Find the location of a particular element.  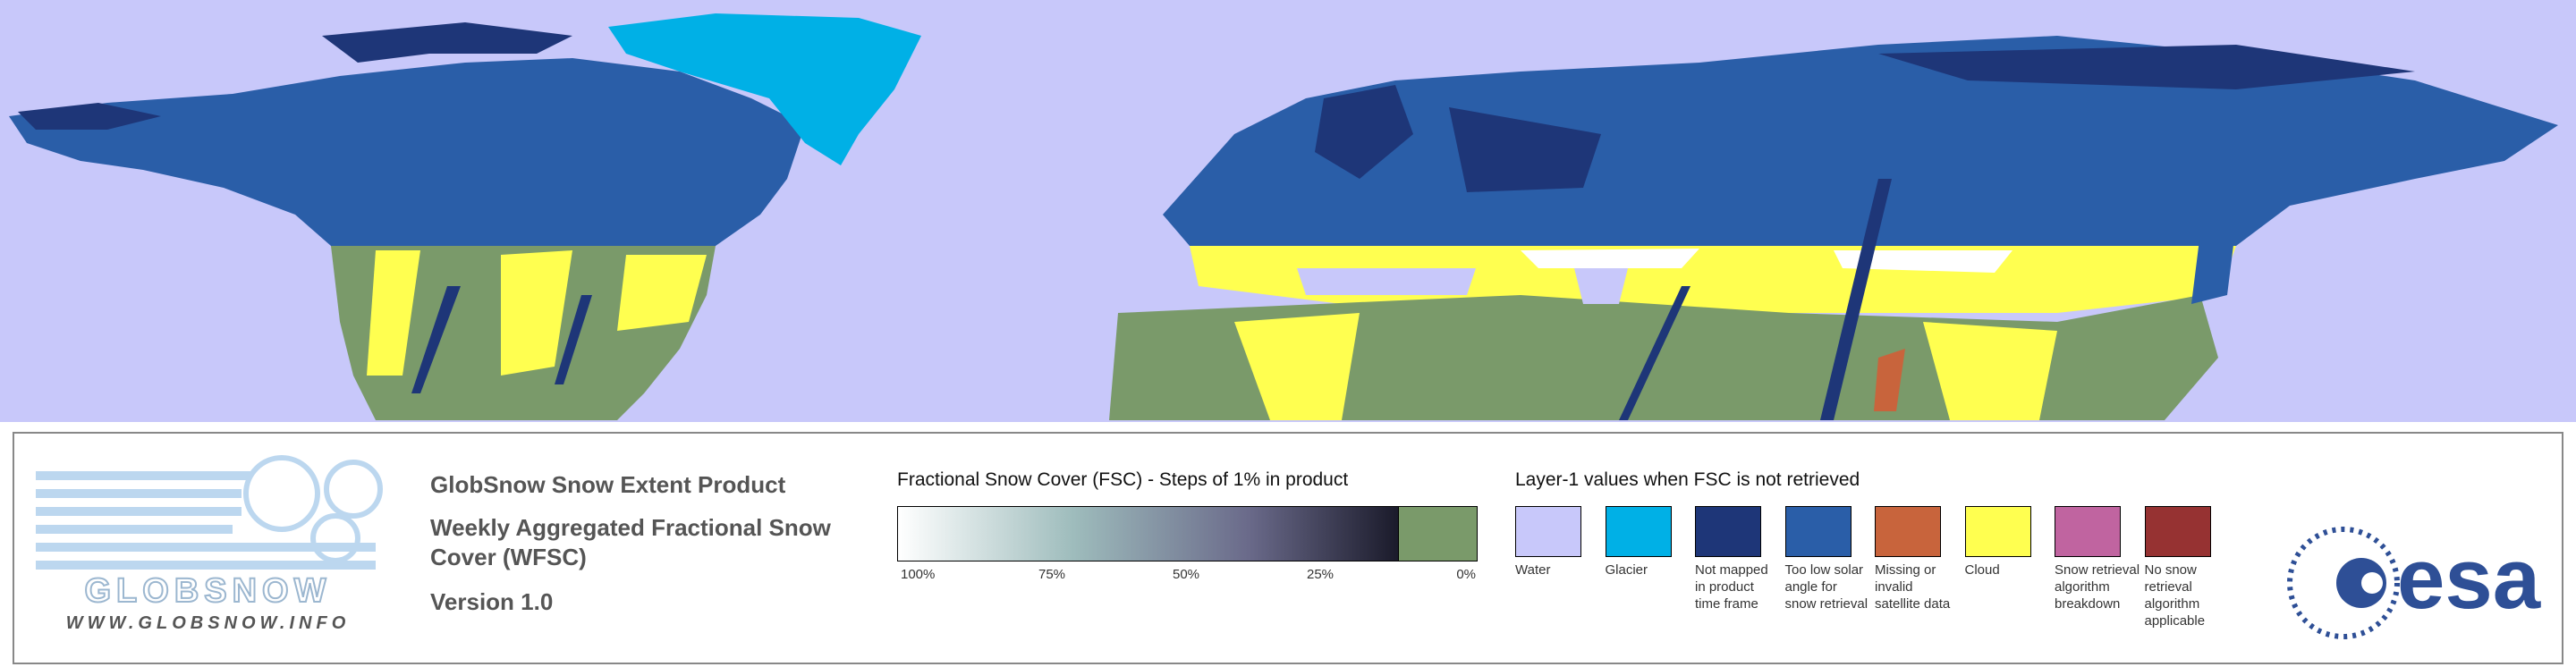

legend-label: Water is located at coordinates (1533, 570).